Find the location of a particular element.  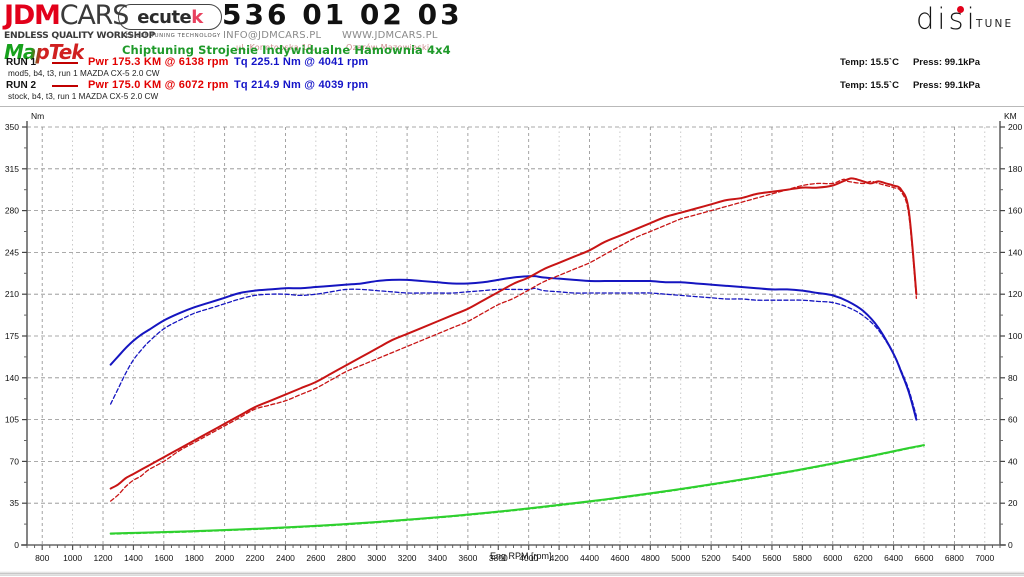

phone-number: 536 01 02 03 is located at coordinates (342, 15).